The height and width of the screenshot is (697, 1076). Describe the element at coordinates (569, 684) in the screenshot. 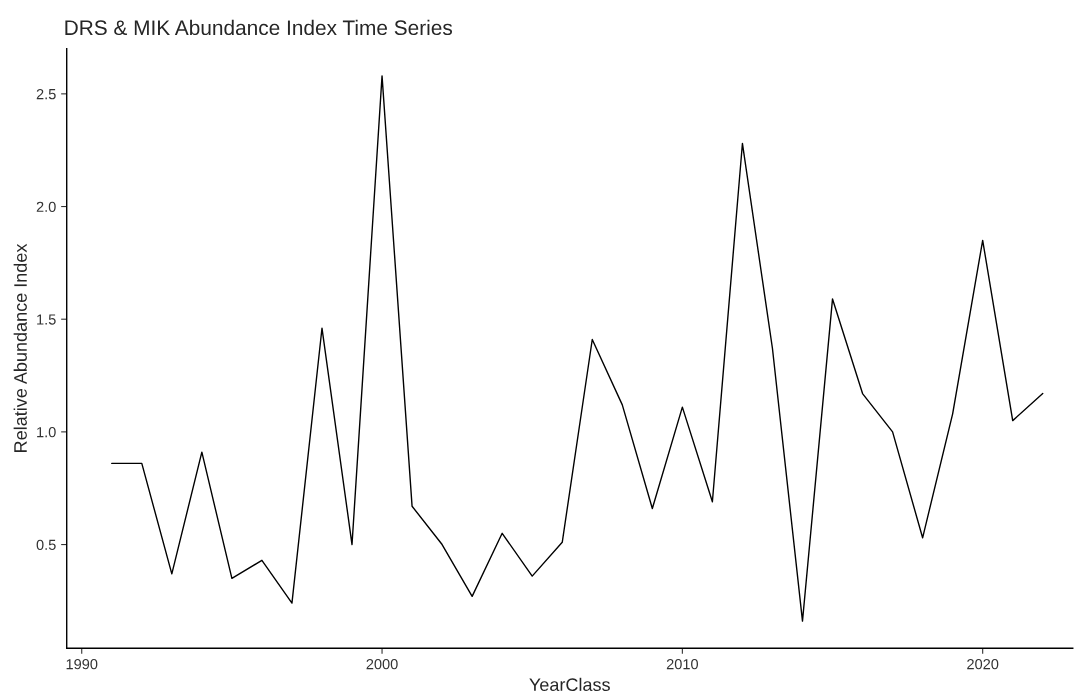

I see `x-axis-title: YearClass` at that location.